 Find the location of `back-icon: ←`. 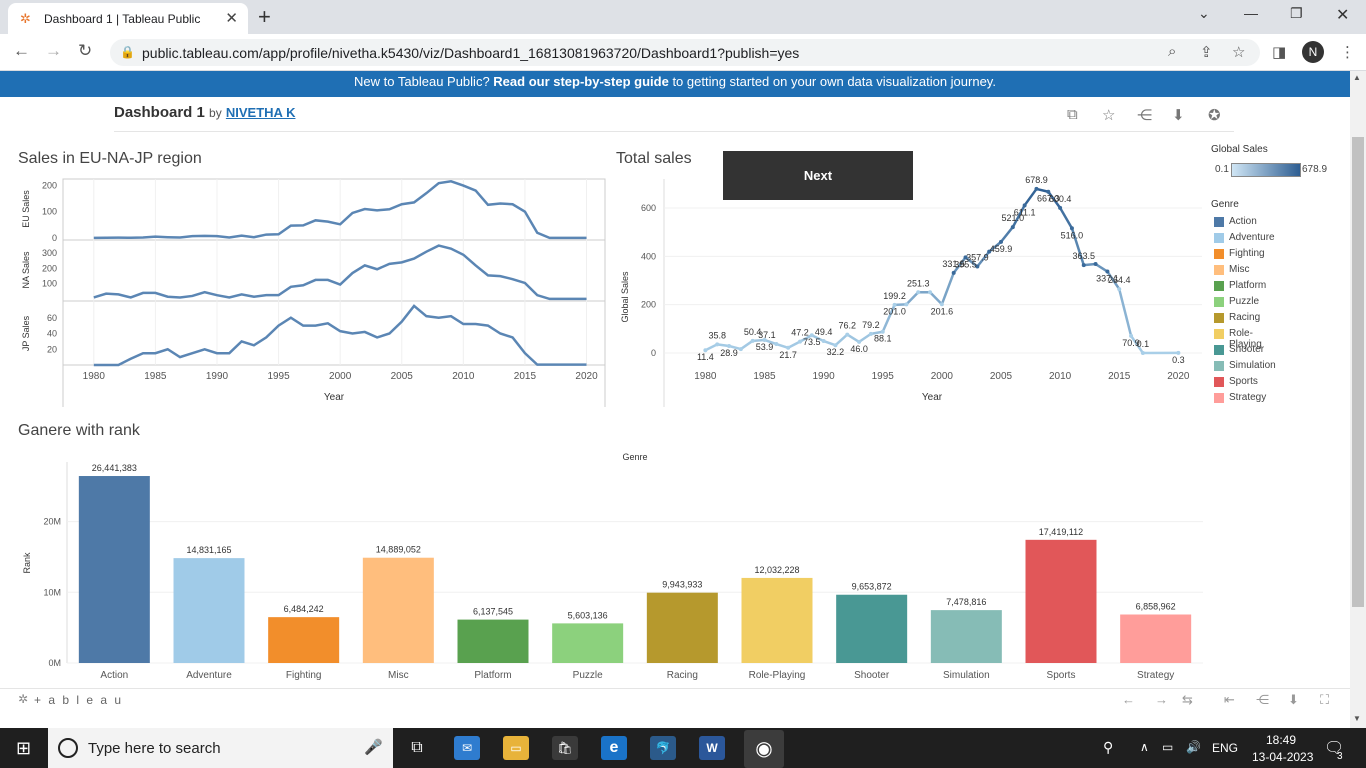

back-icon: ← is located at coordinates (21, 50).